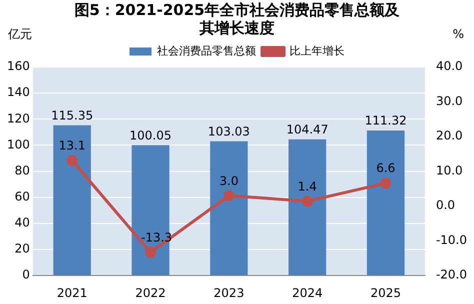 This screenshot has height=304, width=474. I want to click on y2-tick-label: 40.0, so click(449, 66).